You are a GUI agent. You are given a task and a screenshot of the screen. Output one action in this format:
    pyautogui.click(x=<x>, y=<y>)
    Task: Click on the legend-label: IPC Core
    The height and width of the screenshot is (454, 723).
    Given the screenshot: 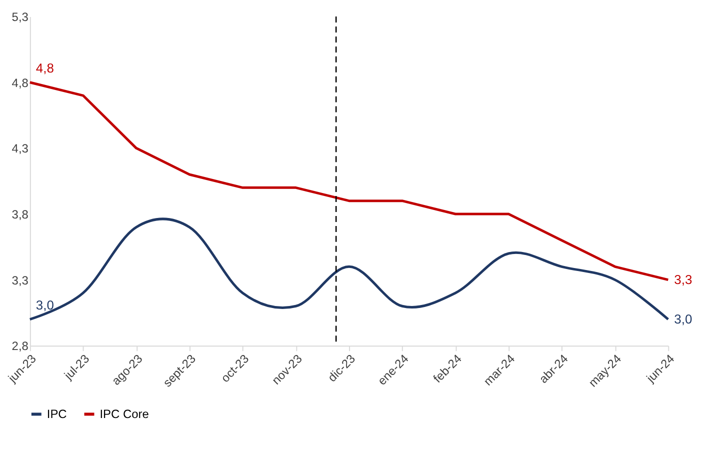 What is the action you would take?
    pyautogui.click(x=125, y=414)
    